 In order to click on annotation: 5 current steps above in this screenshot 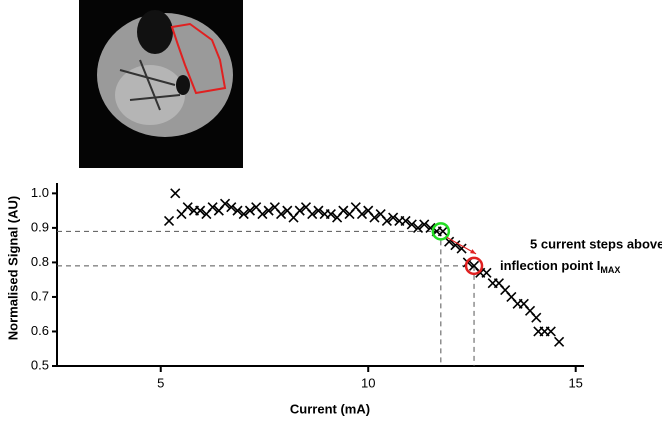, I will do `click(596, 243)`.